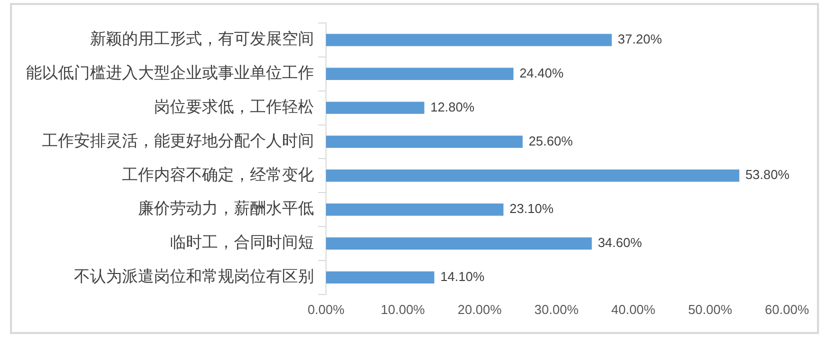  Describe the element at coordinates (178, 140) in the screenshot. I see `y-tick-label: 工作安排灵活，能更好地分配个人时间` at that location.